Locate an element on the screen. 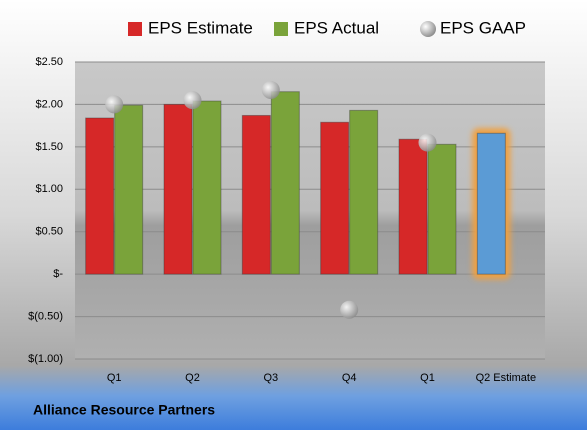  legend-label: EPS GAAP is located at coordinates (483, 27).